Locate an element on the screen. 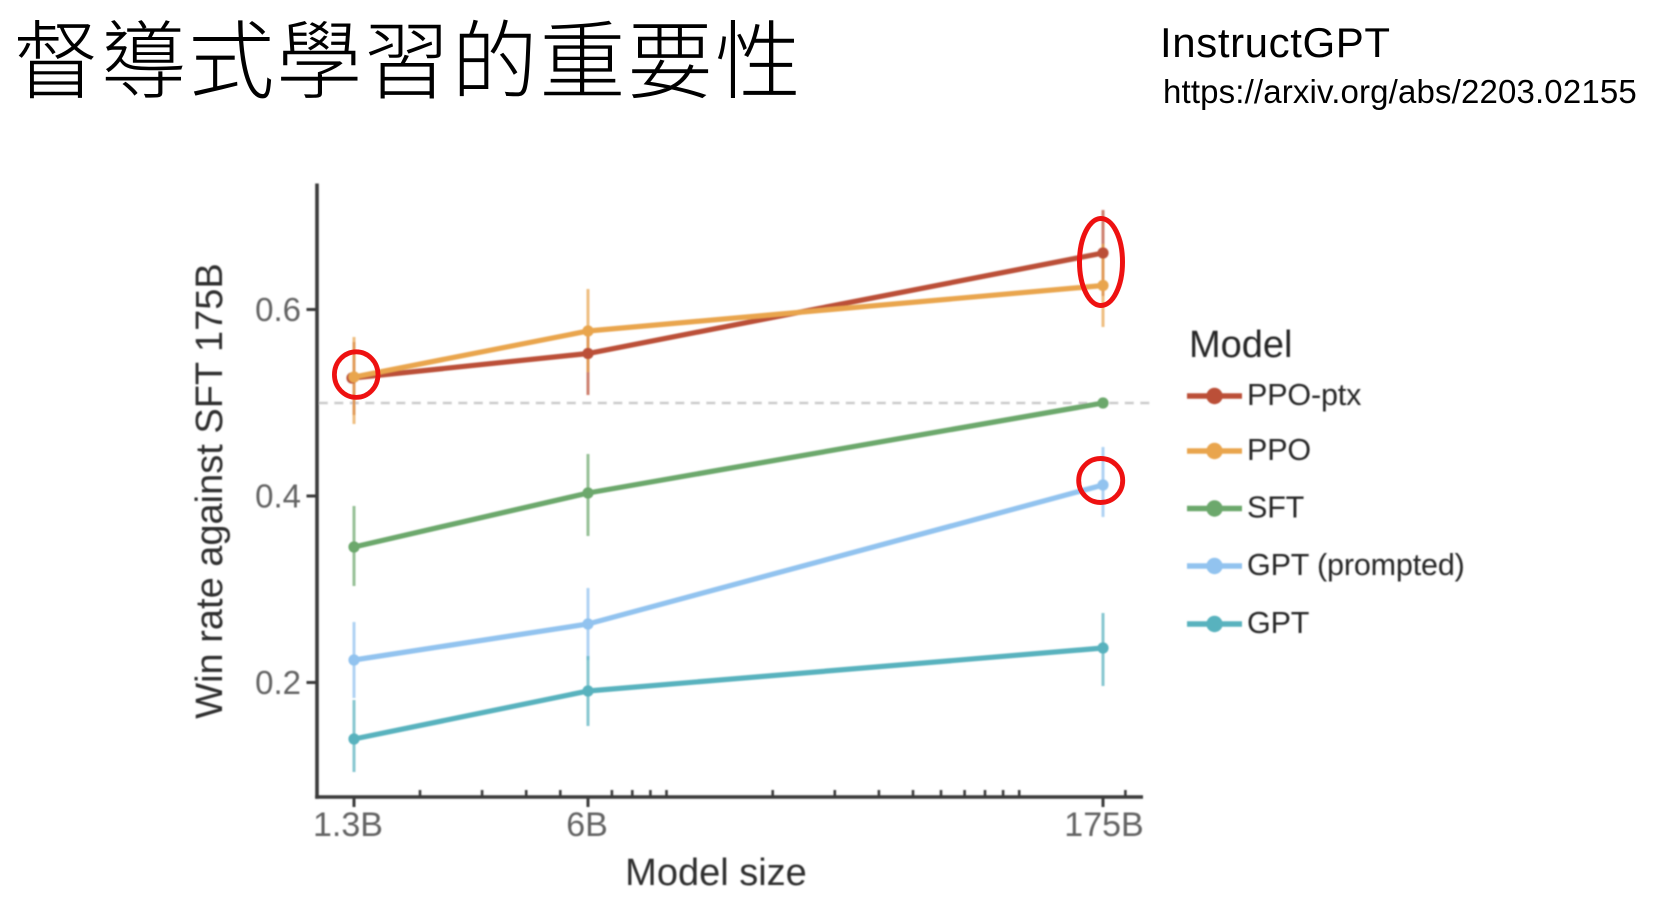 This screenshot has width=1664, height=899. svg-text: GPT (prompted) is located at coordinates (1356, 565).